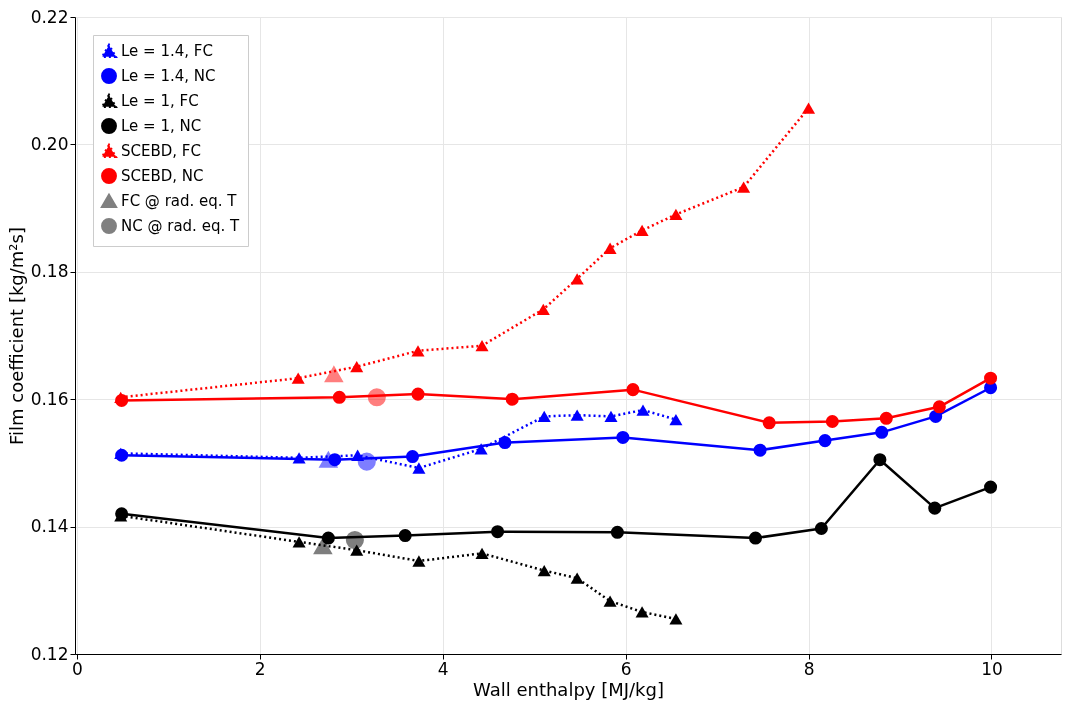  Describe the element at coordinates (443, 668) in the screenshot. I see `x-tick-label: 4` at that location.